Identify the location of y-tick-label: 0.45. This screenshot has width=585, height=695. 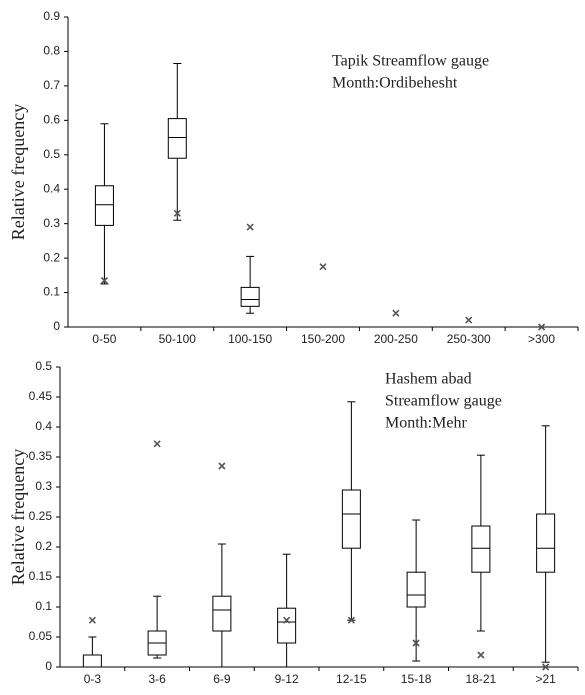
(41, 396).